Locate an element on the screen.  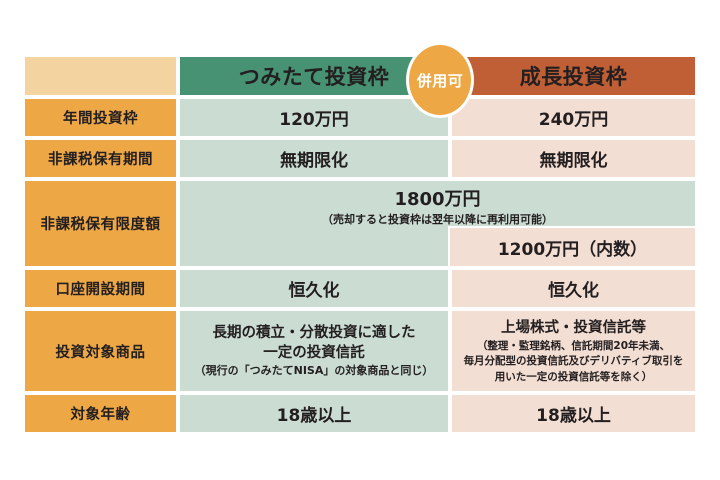
cell-annual-limit-seicho: 240万円 is located at coordinates (573, 117).